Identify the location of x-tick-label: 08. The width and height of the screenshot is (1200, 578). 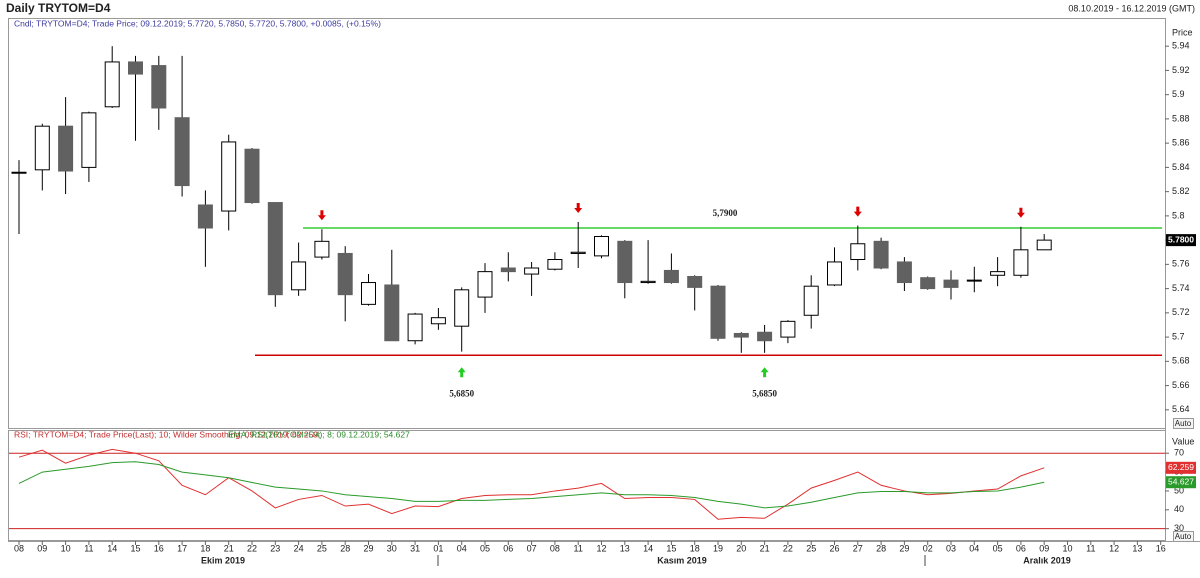
(19, 548).